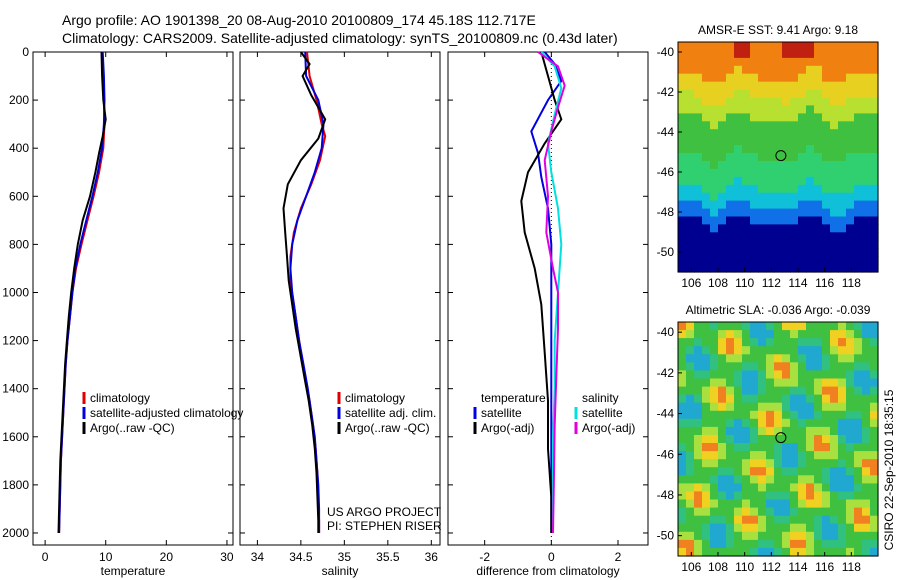  Describe the element at coordinates (547, 571) in the screenshot. I see `x-axis-label: difference from climatology` at that location.